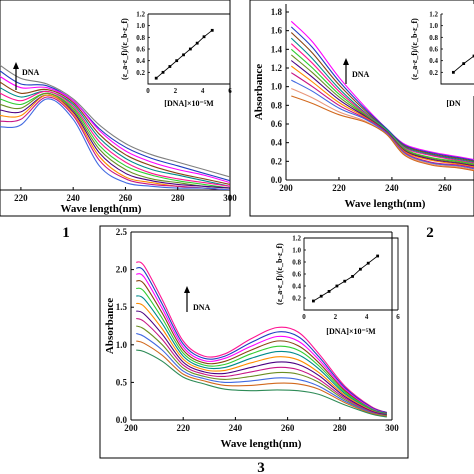 This screenshot has width=474, height=474. What do you see at coordinates (385, 204) in the screenshot?
I see `panel-2-x-axis-label: Wave length(nm)` at bounding box center [385, 204].